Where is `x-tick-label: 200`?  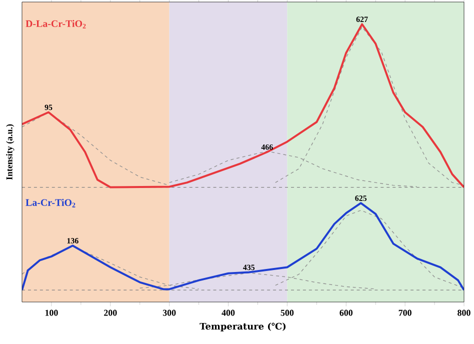 x-tick-label: 200 is located at coordinates (110, 313).